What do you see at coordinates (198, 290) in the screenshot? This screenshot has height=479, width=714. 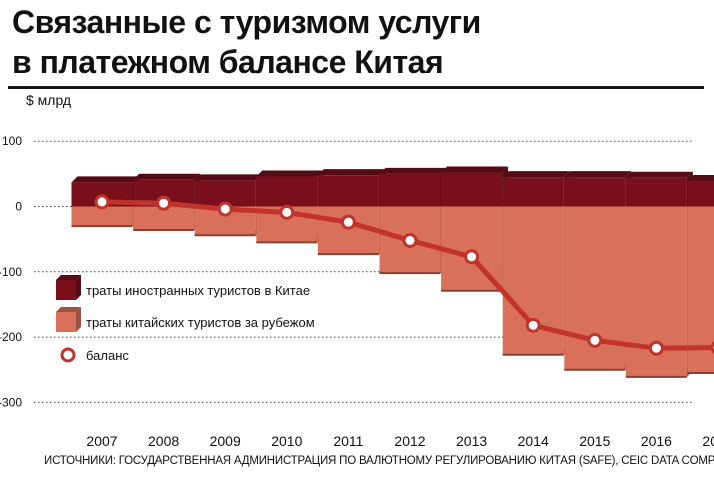 I see `legend-label: траты иностранных туристов в Китае` at bounding box center [198, 290].